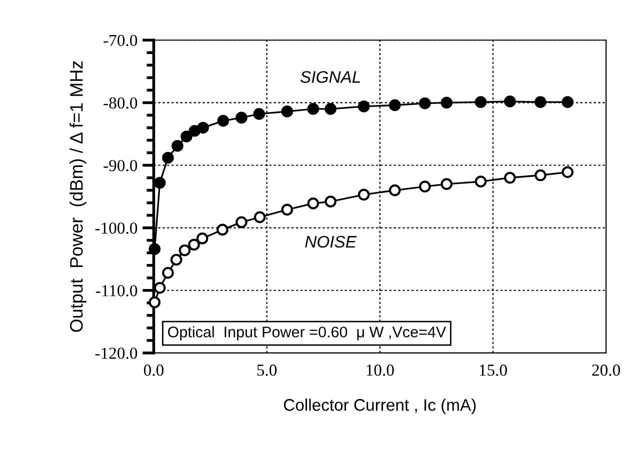 Image resolution: width=630 pixels, height=456 pixels. I want to click on y-axis-title: Output Power (dBm) / Δ f=1 MHz, so click(78, 196).